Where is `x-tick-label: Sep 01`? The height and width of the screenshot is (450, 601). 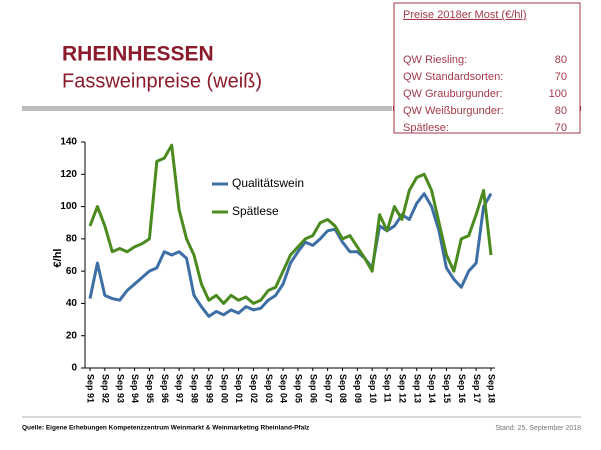
x-tick-label: Sep 01 is located at coordinates (239, 388).